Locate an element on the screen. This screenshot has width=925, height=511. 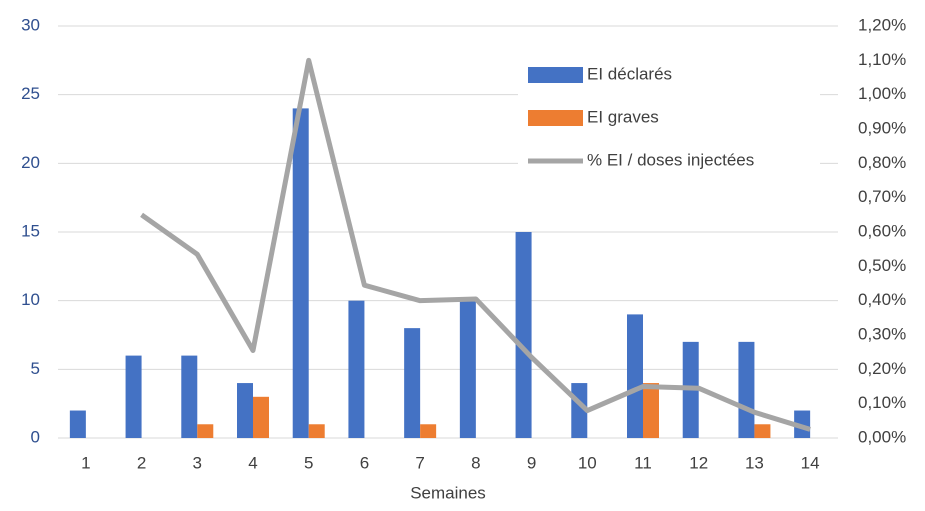
y2-tick-label: 0,50% is located at coordinates (882, 265).